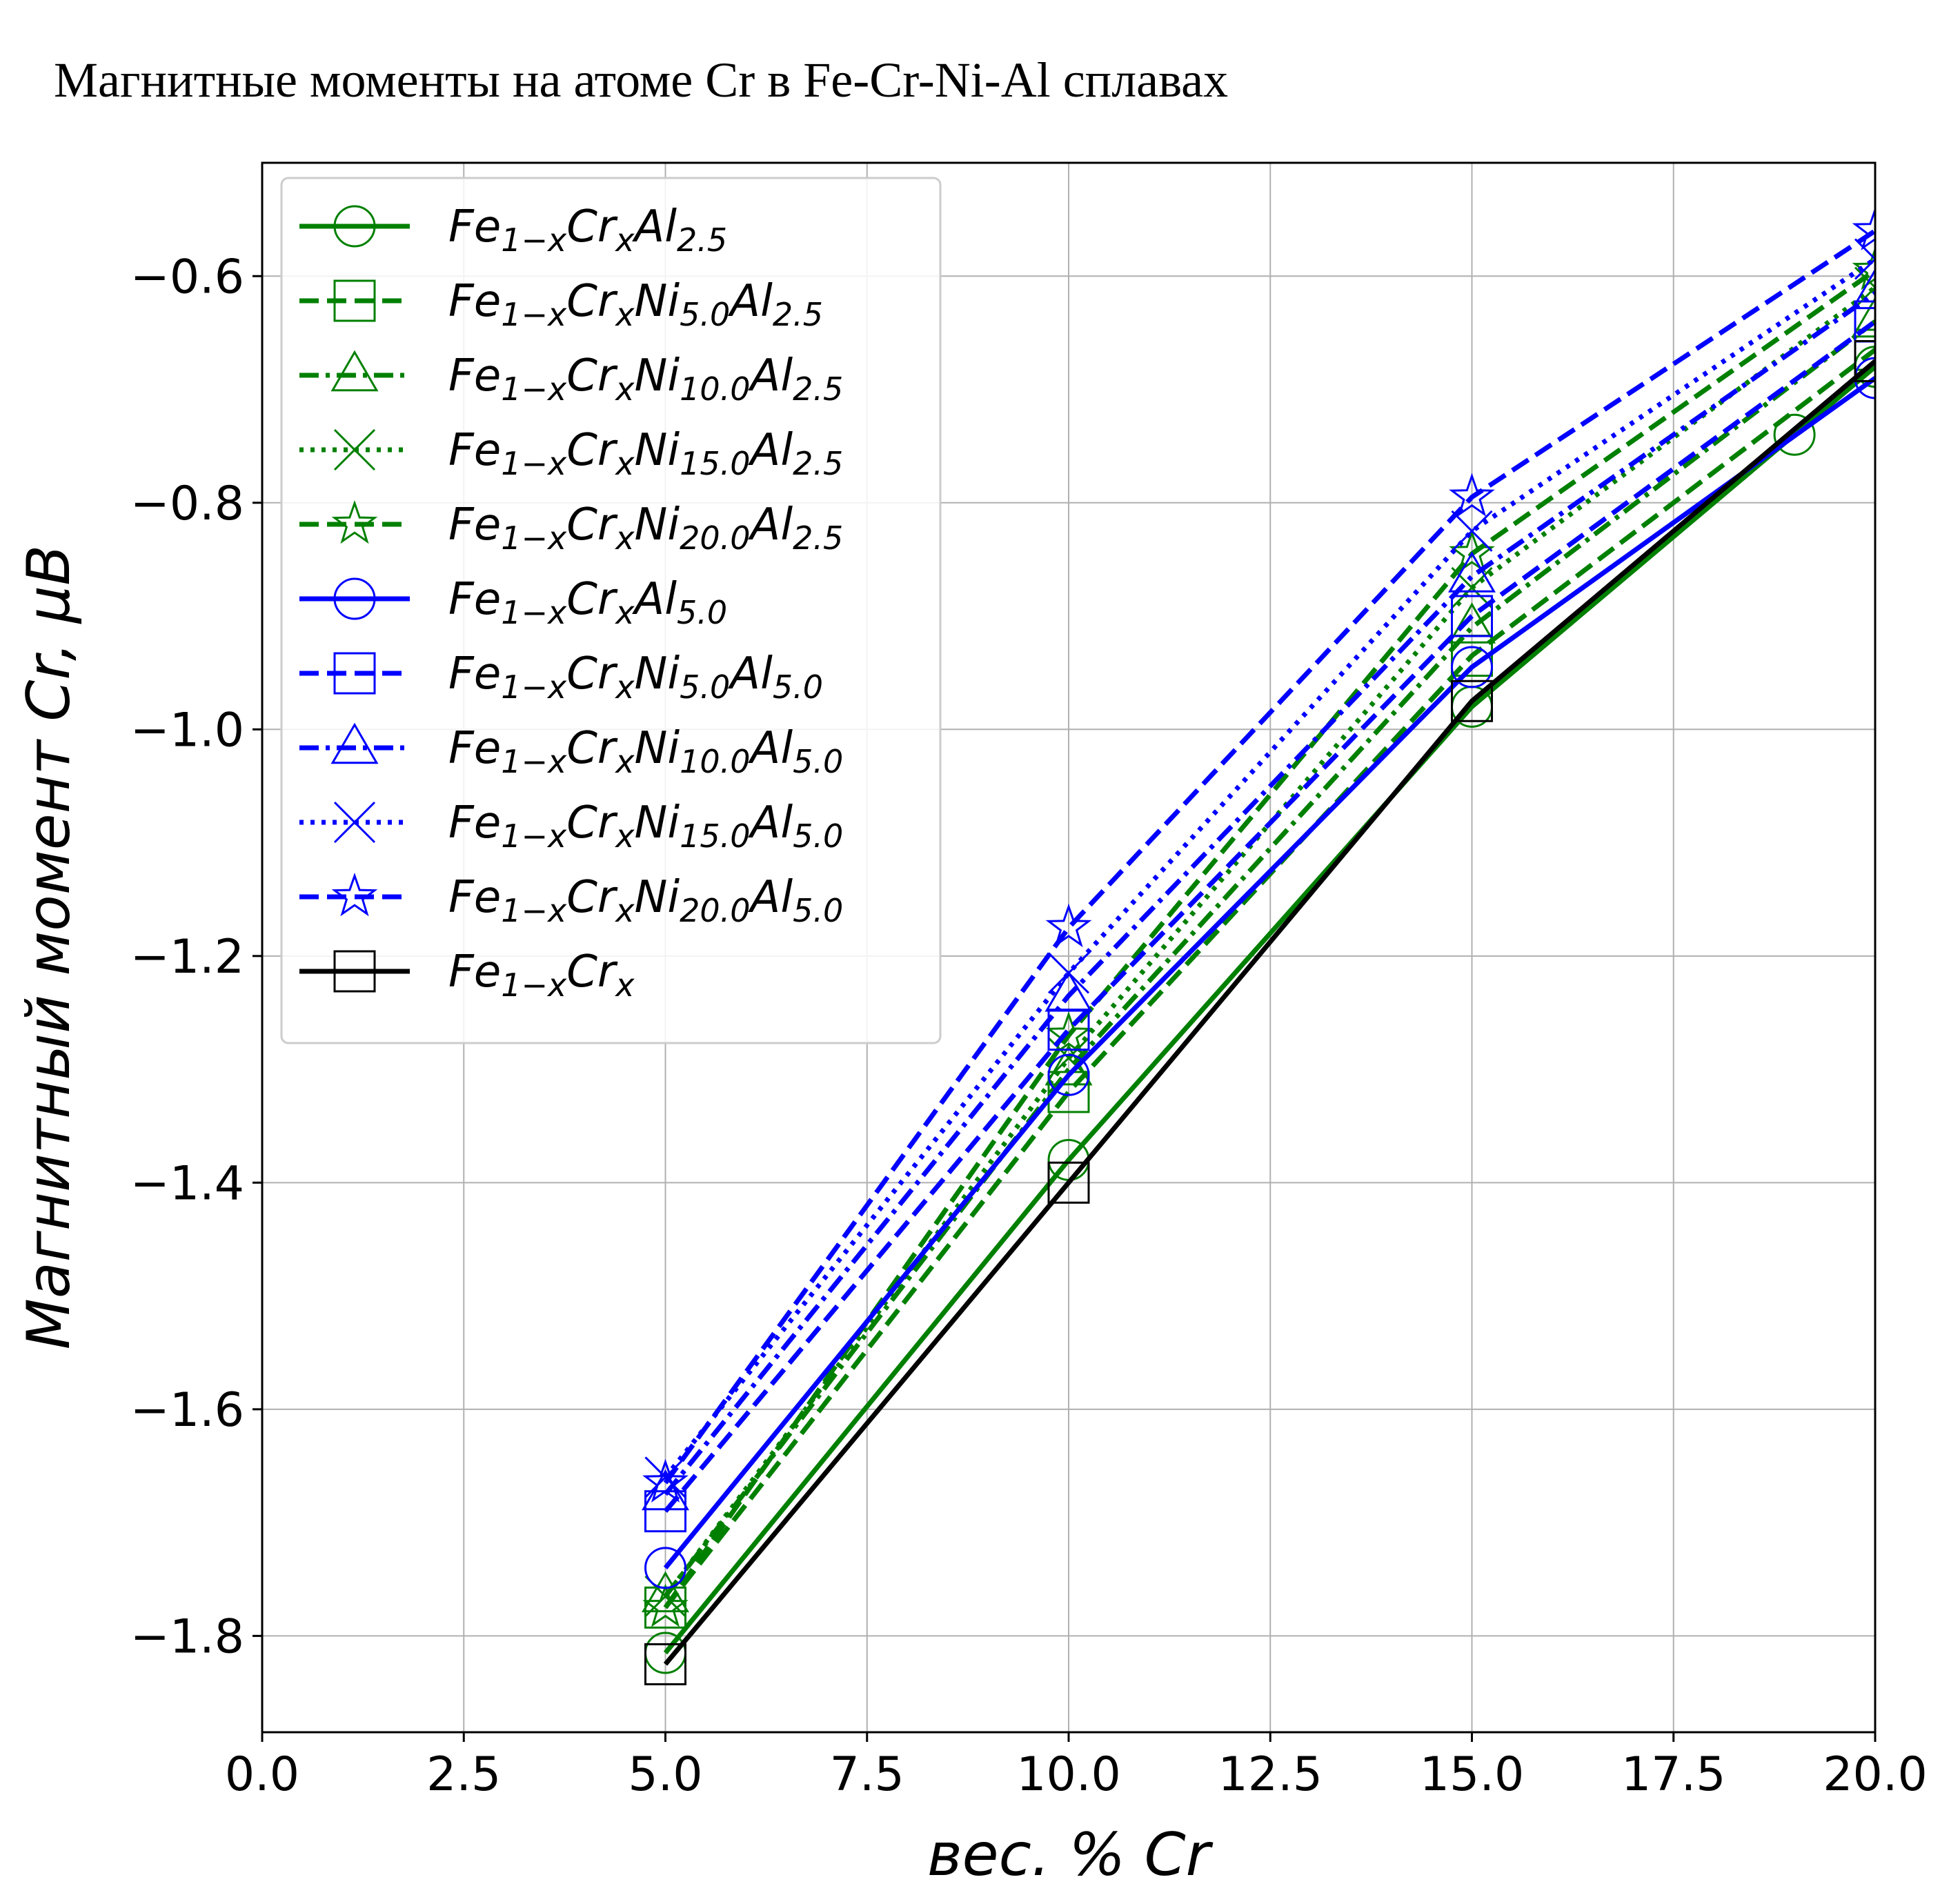 The width and height of the screenshot is (1940, 1904). Describe the element at coordinates (587, 602) in the screenshot. I see `legend-label: Fe1−xCrxAl5.0` at that location.